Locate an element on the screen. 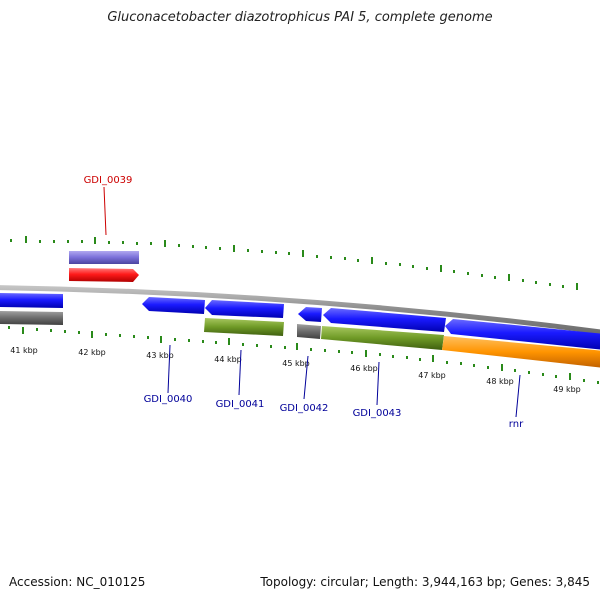  accession-text: Accession: NC_010125 is located at coordinates (77, 582).